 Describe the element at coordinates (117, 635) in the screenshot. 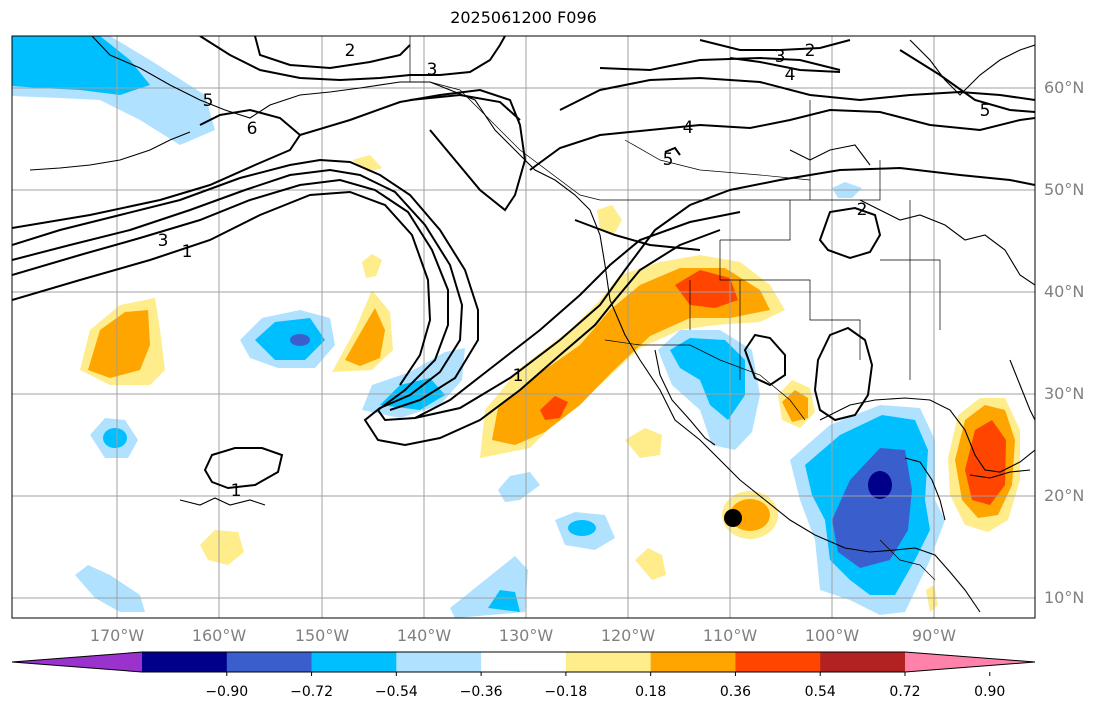

I see `longitude-label: 170°W` at that location.